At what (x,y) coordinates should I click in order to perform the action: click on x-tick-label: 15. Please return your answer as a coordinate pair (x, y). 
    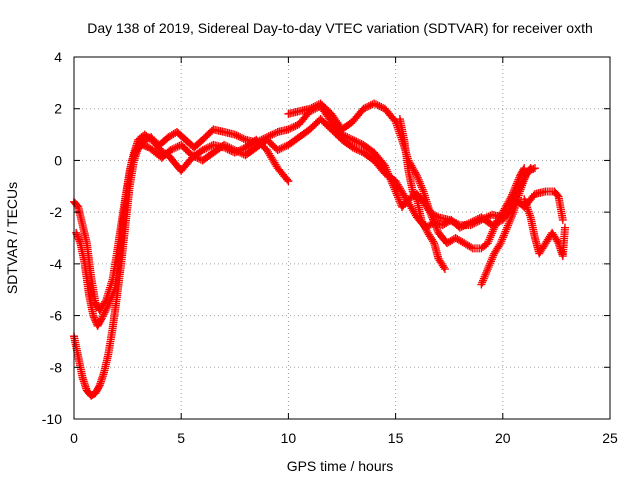
    Looking at the image, I should click on (396, 438).